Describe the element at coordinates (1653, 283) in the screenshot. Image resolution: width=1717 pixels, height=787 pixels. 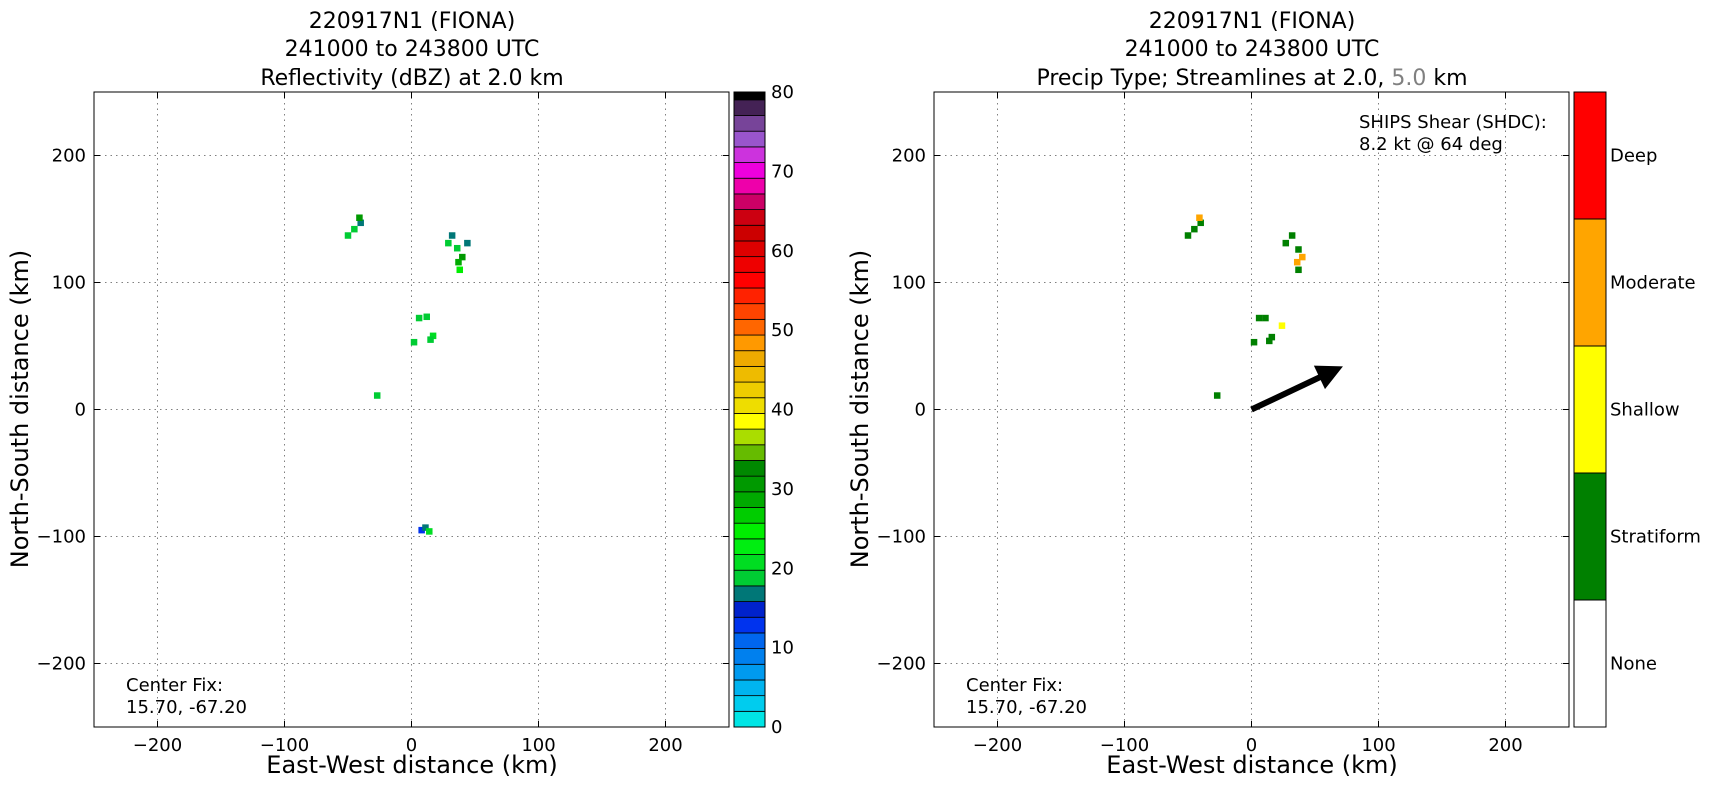
I see `precip-type-colorbar-label: Moderate` at that location.